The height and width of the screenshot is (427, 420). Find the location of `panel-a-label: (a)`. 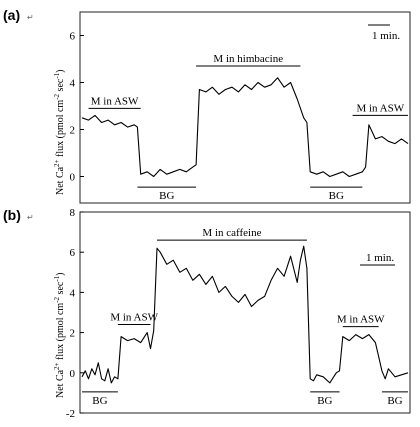

panel-a-label: (a) is located at coordinates (11, 15).